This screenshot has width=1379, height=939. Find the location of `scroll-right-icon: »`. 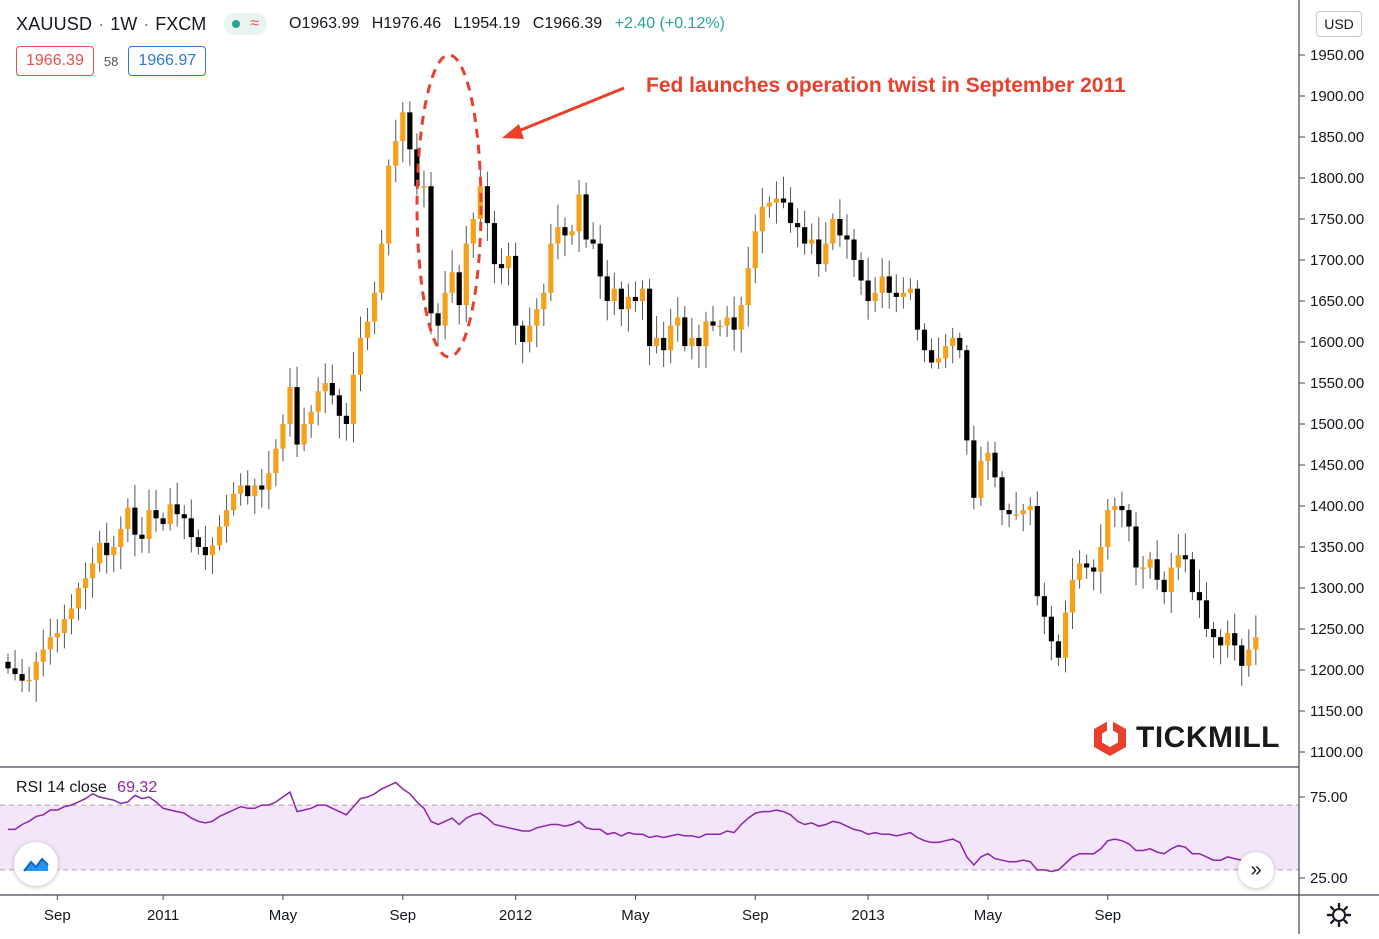

scroll-right-icon: » is located at coordinates (1256, 869).